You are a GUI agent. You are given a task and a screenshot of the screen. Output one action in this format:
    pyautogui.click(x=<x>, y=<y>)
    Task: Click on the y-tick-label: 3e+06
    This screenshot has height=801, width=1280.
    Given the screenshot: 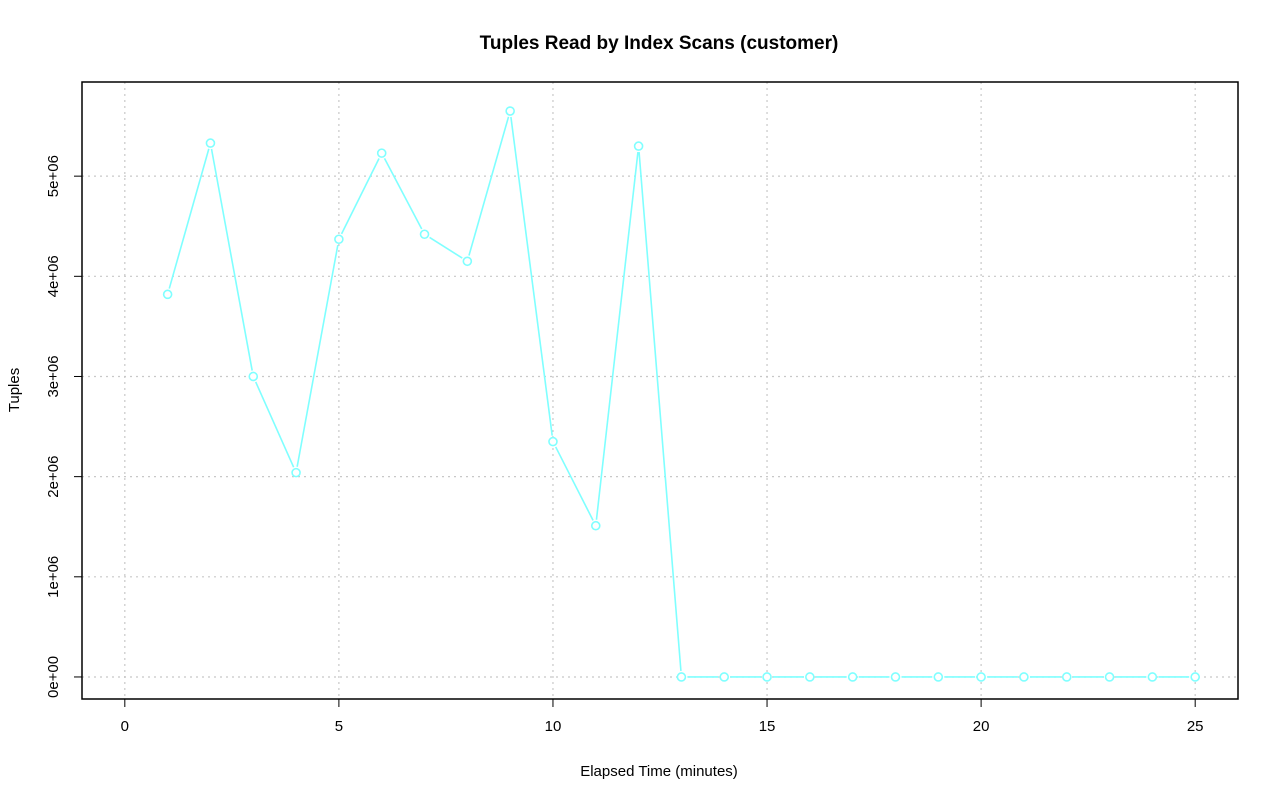 What is the action you would take?
    pyautogui.click(x=53, y=376)
    